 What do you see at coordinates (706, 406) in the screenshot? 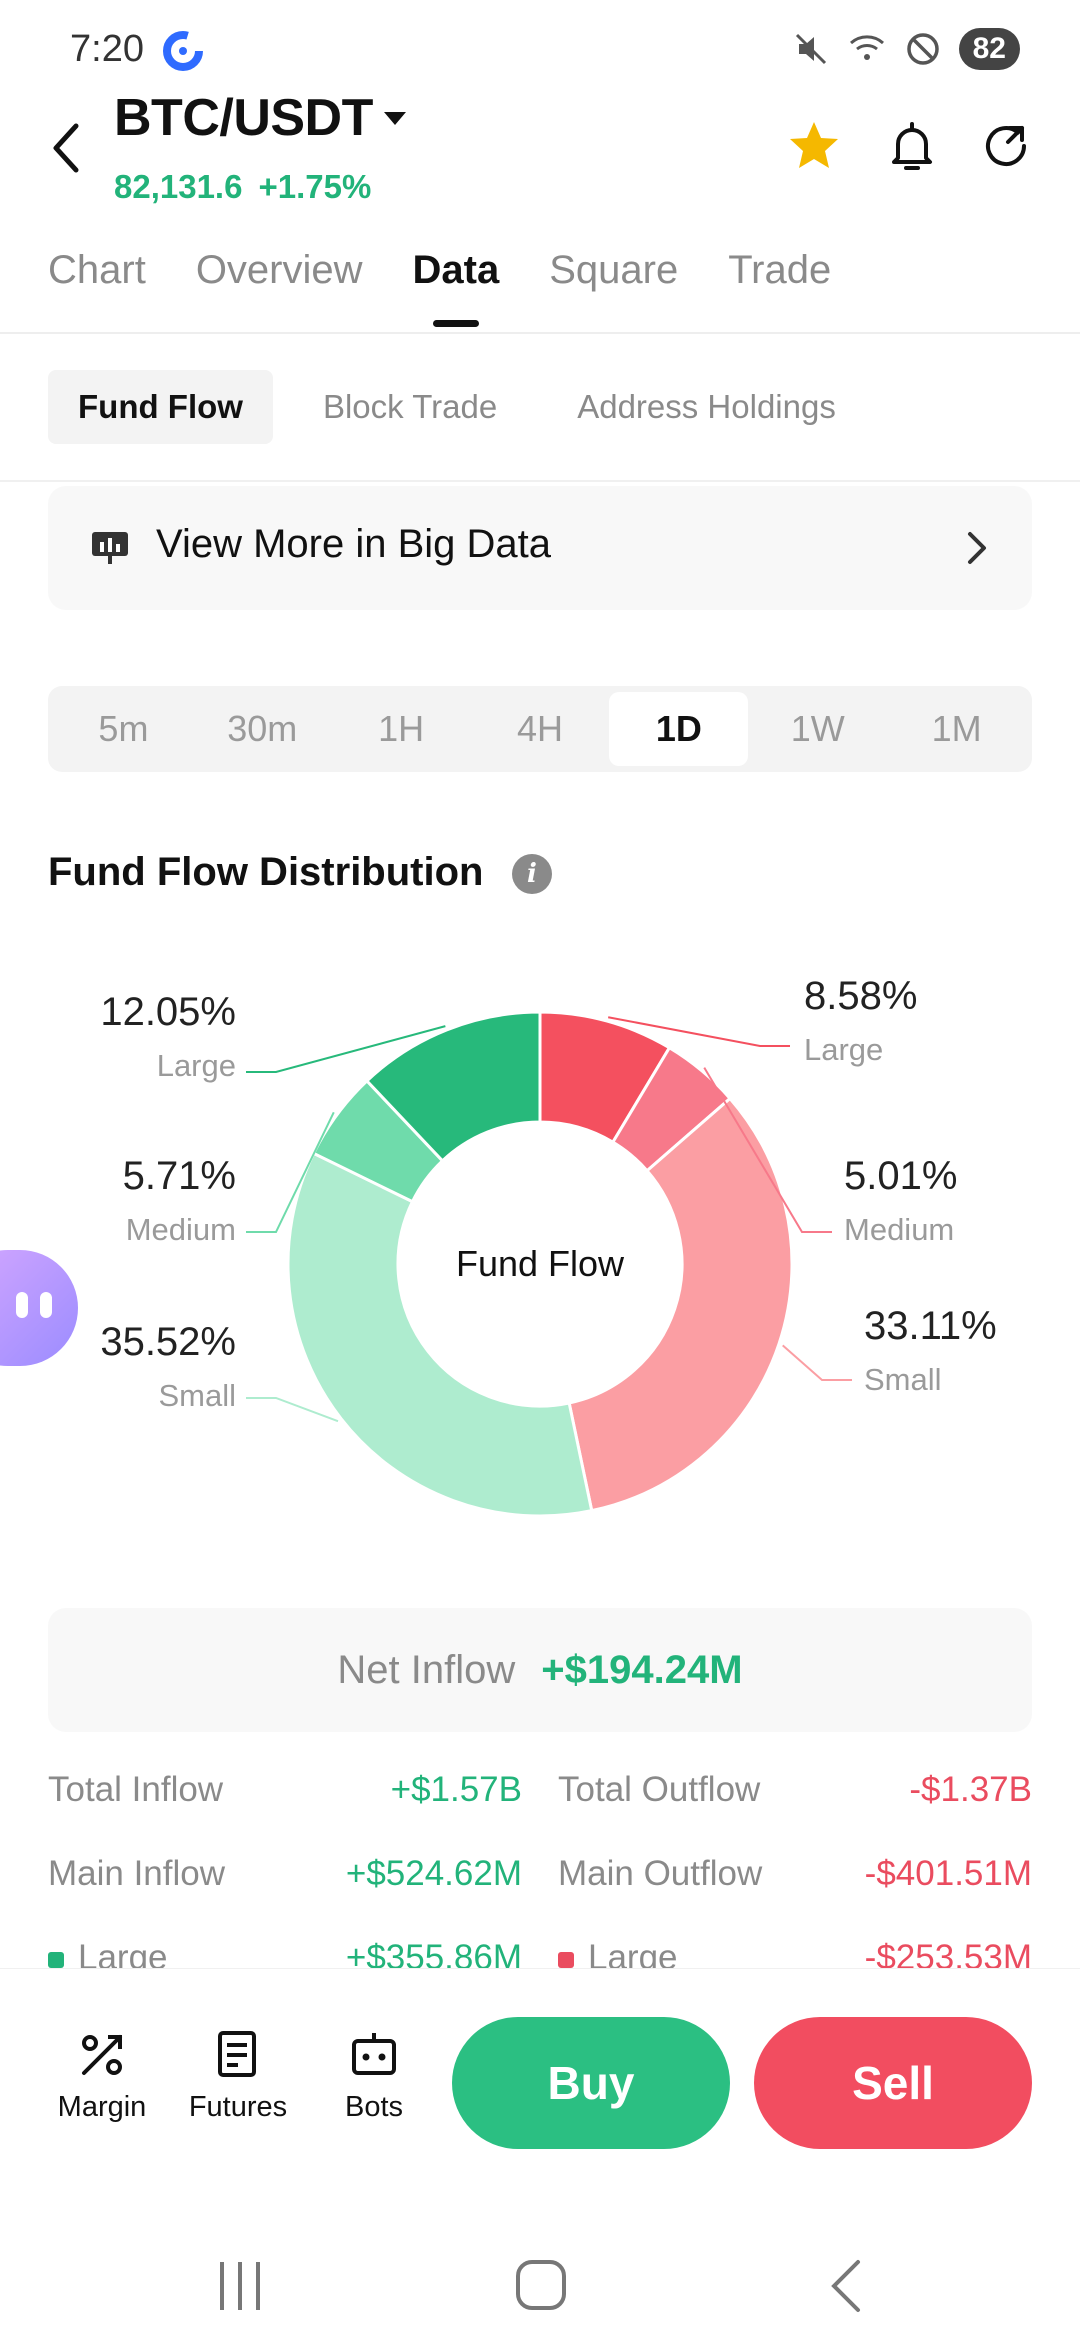
I see `subtab-address-holdings: Address Holdings` at bounding box center [706, 406].